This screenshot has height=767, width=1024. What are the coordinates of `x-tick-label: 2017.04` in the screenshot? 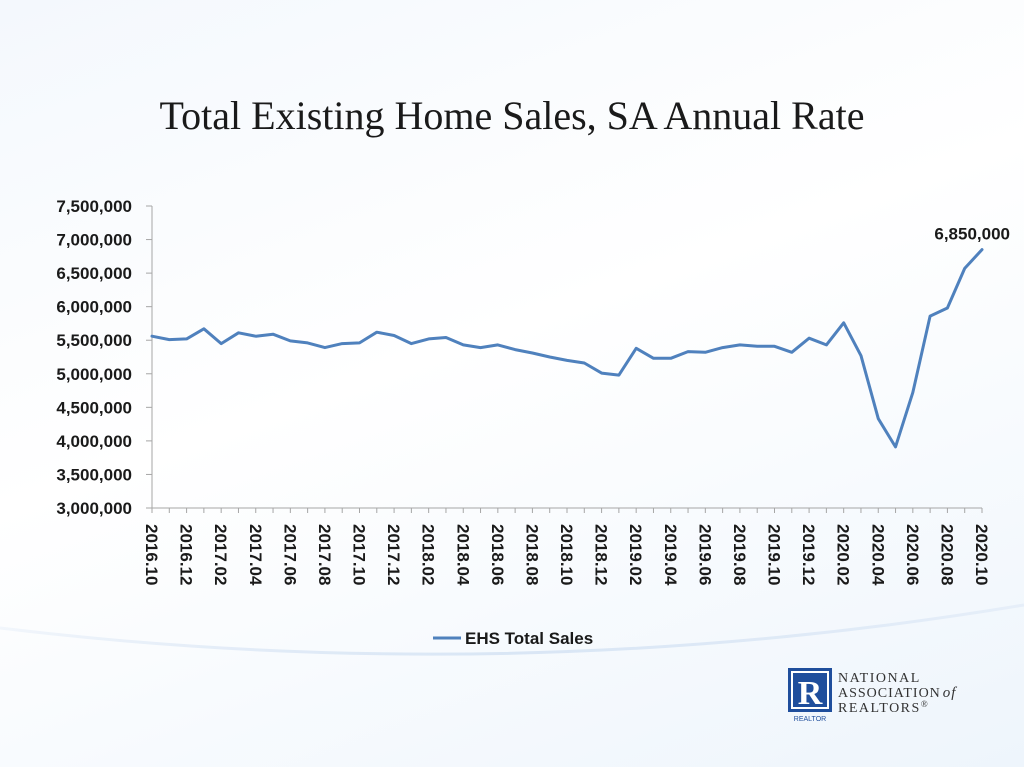 It's located at (255, 555).